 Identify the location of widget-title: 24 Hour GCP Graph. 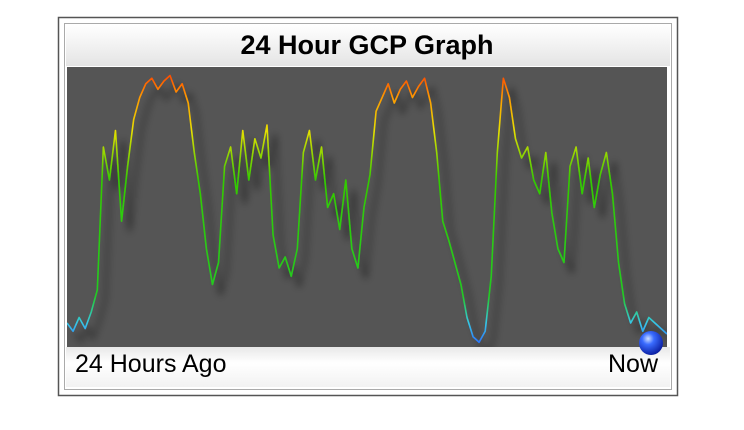
(366, 45).